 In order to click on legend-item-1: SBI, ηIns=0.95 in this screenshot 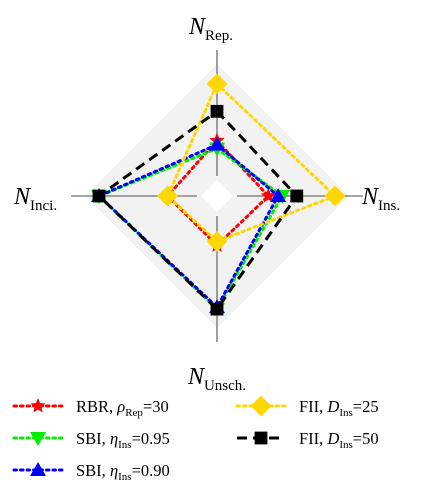, I will do `click(92, 440)`.